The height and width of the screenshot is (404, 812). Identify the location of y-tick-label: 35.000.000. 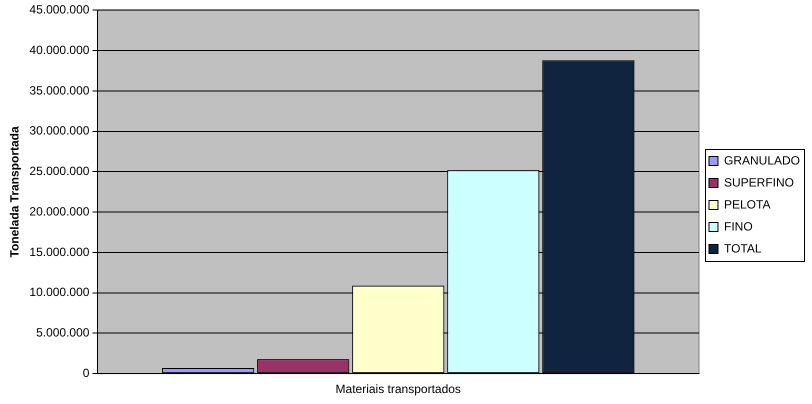
(59, 90).